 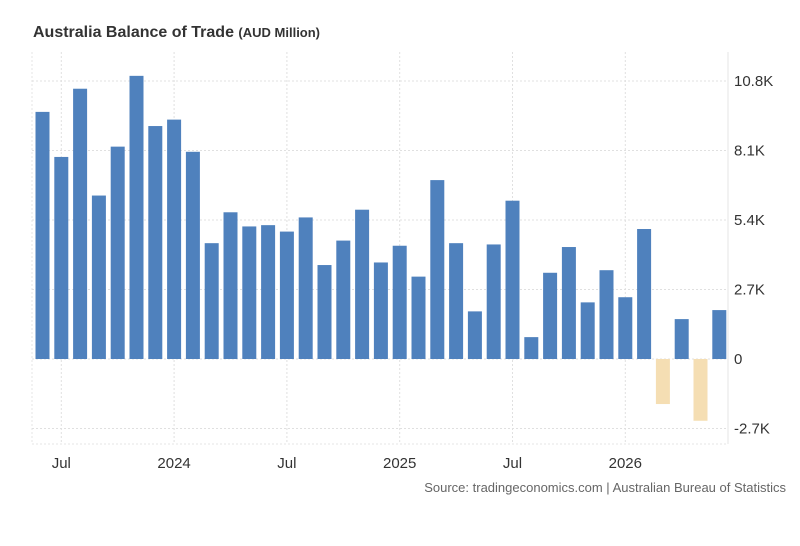 I want to click on chart-title-text: Australia Balance of Trade, so click(x=133, y=32).